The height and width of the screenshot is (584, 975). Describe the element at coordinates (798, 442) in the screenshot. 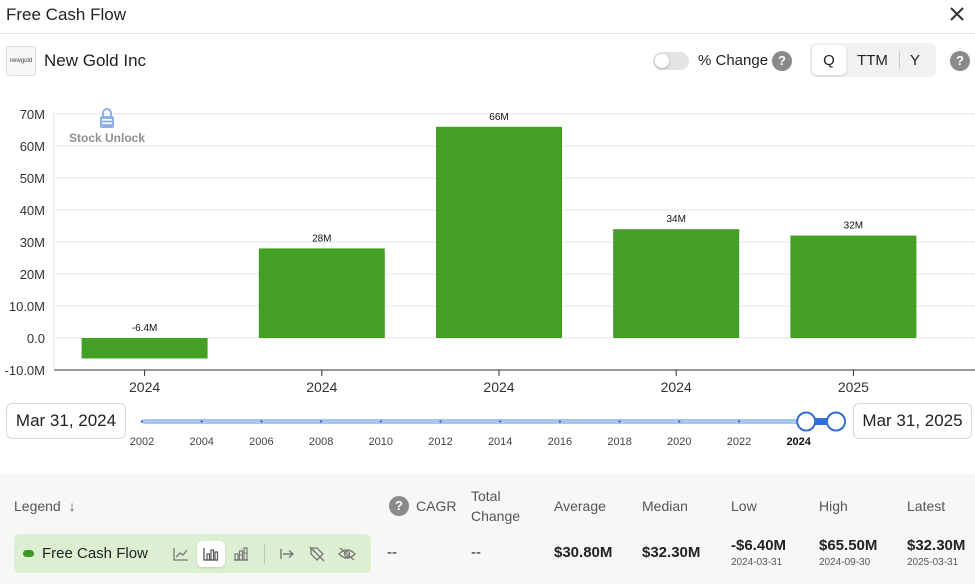

I see `slider-year-label: 2024` at that location.